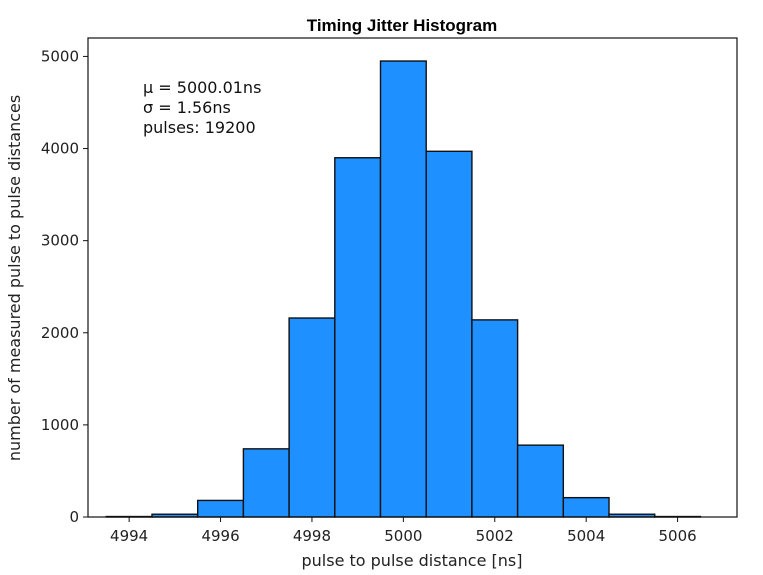  What do you see at coordinates (129, 536) in the screenshot?
I see `x-tick-label: 4994` at bounding box center [129, 536].